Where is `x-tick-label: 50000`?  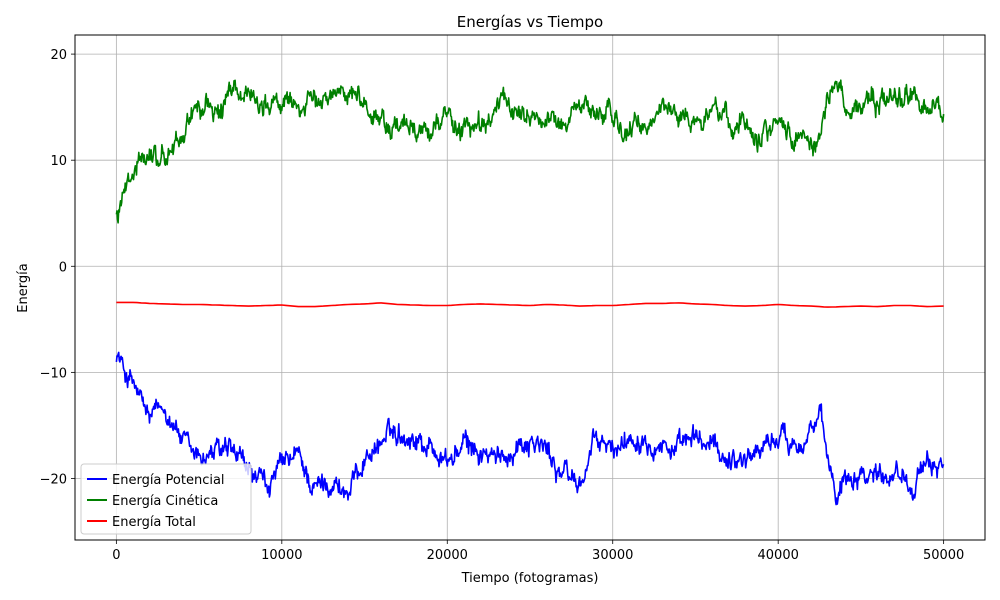
x-tick-label: 50000 is located at coordinates (943, 555).